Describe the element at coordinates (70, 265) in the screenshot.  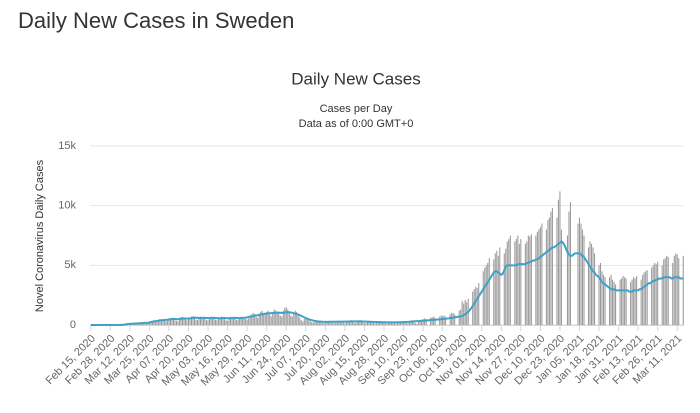
I see `y-tick-label: 5k` at that location.